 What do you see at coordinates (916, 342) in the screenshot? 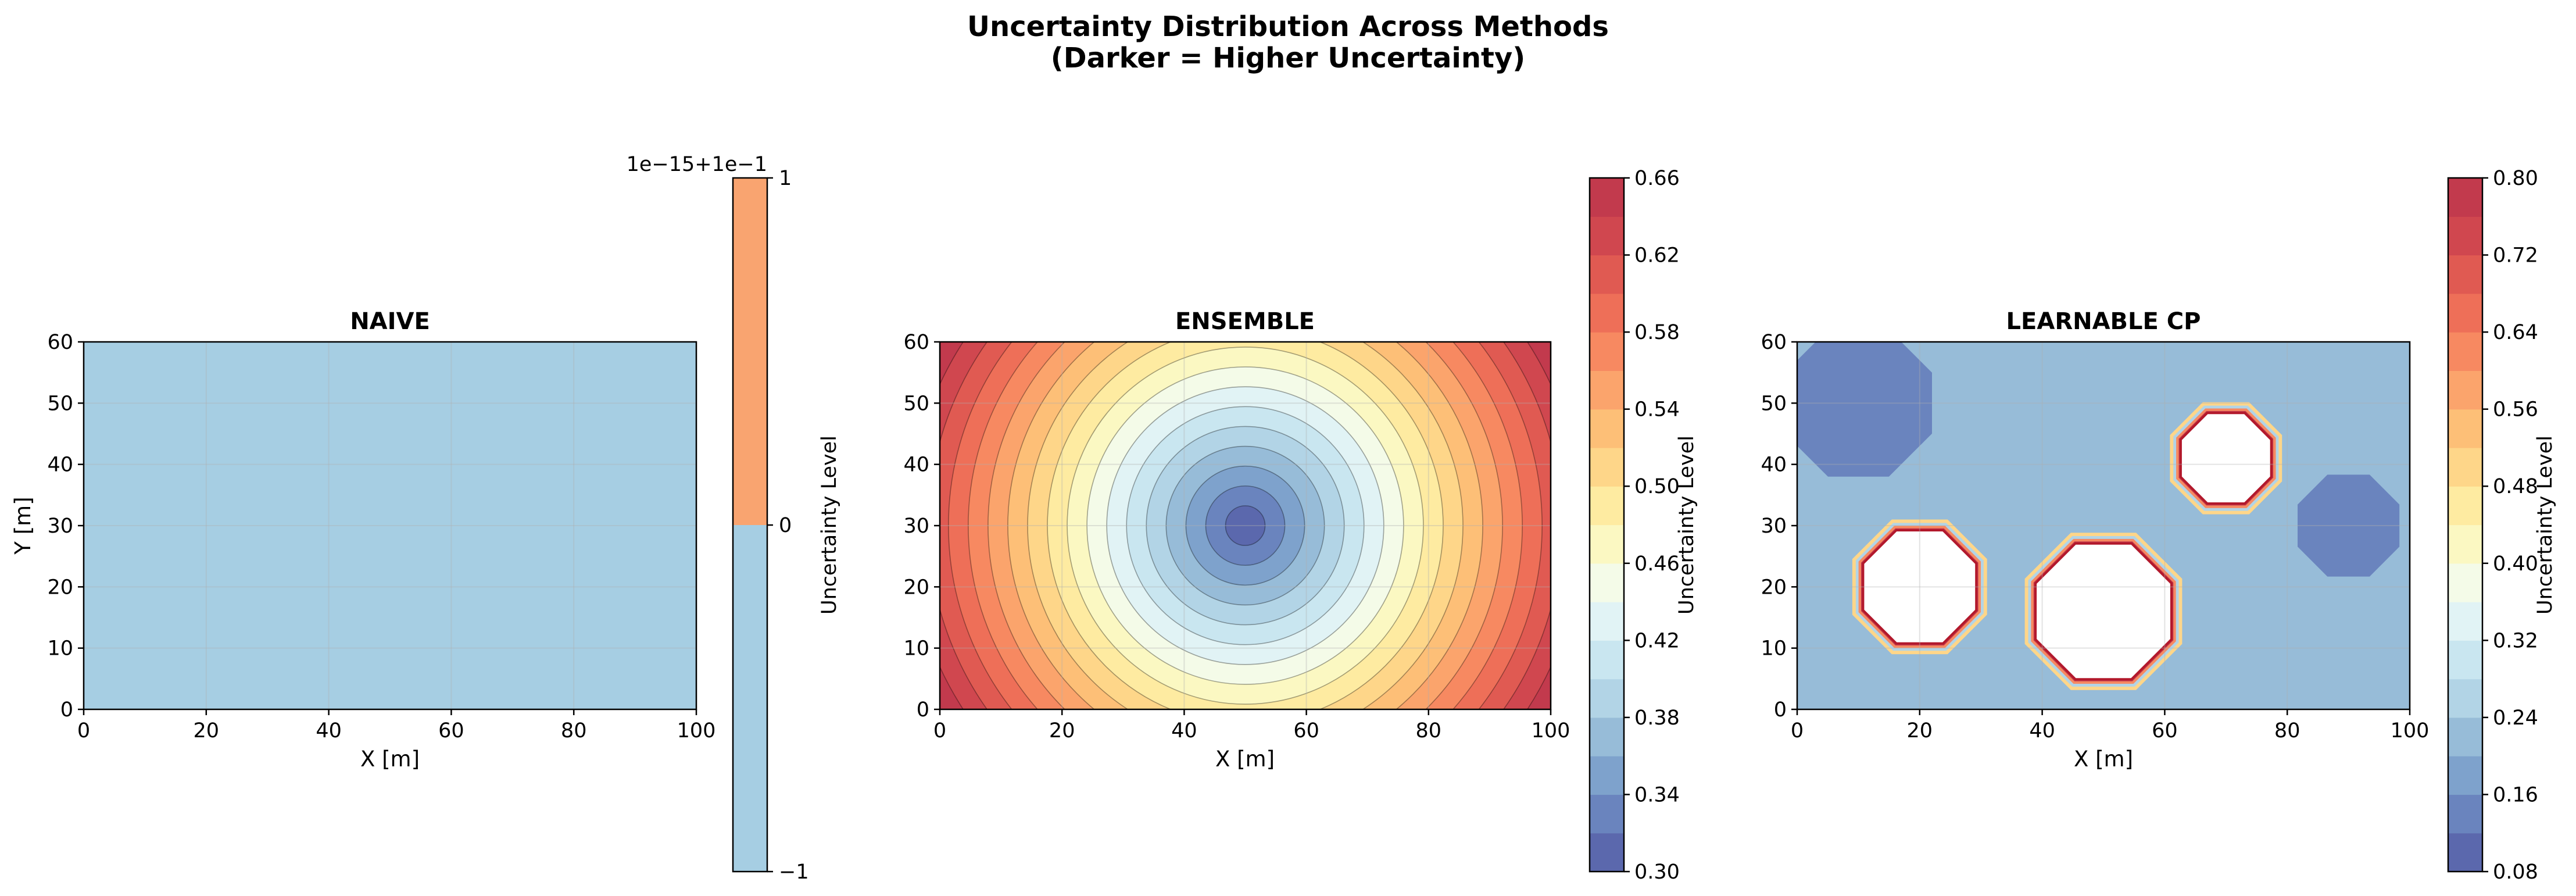
I see `y-tick-label: 60` at bounding box center [916, 342].